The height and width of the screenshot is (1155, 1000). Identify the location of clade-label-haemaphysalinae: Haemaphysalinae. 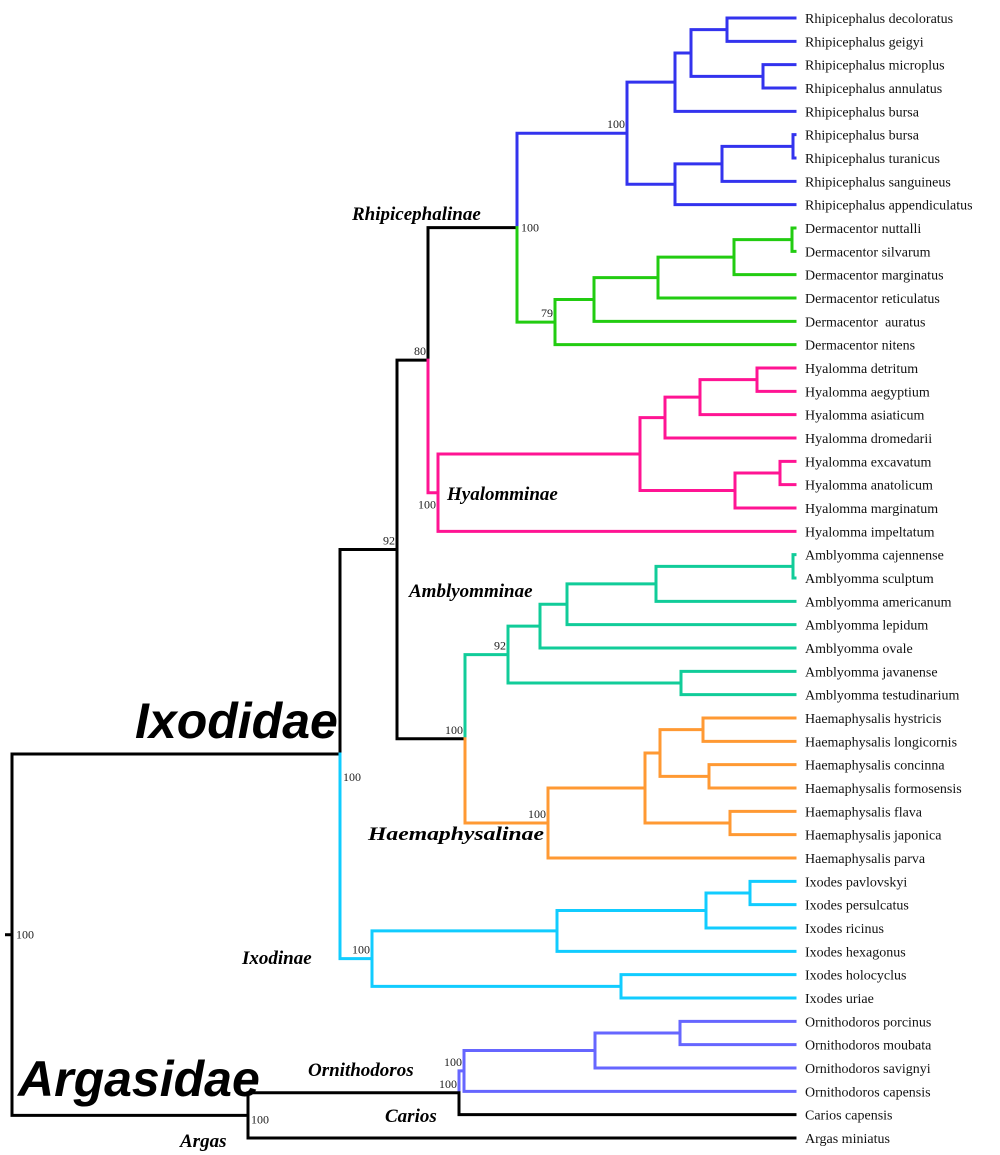
(456, 834).